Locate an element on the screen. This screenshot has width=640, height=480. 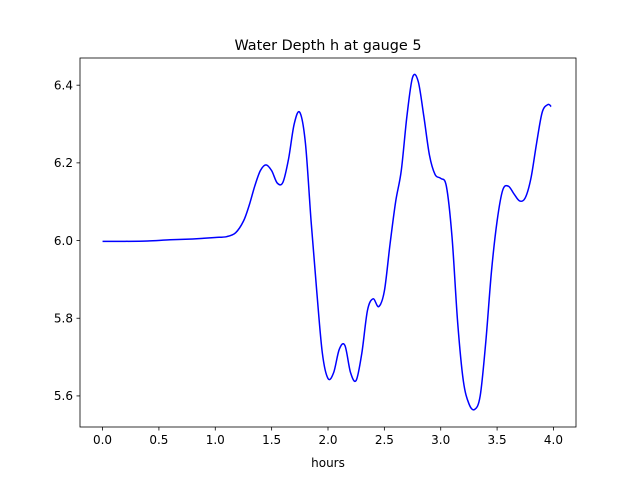
y-tick-label: 5.8 is located at coordinates (63, 319).